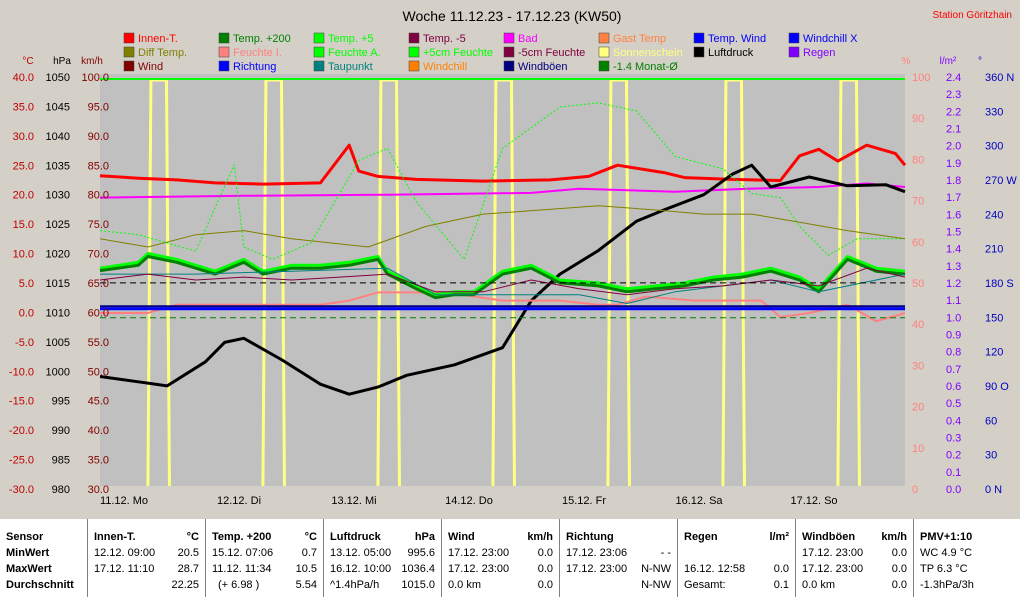 This screenshot has height=597, width=1020. I want to click on tick-rain_lm2-5: 1.9, so click(953, 164).